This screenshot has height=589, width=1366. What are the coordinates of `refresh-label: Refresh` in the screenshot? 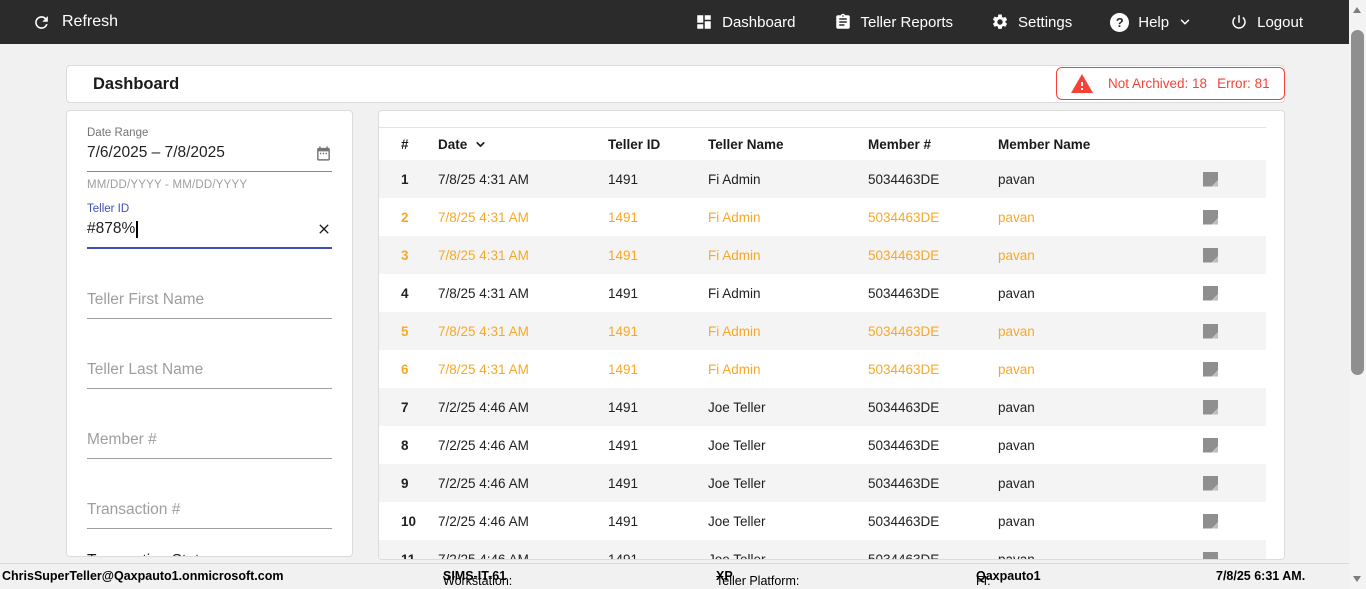 It's located at (90, 21).